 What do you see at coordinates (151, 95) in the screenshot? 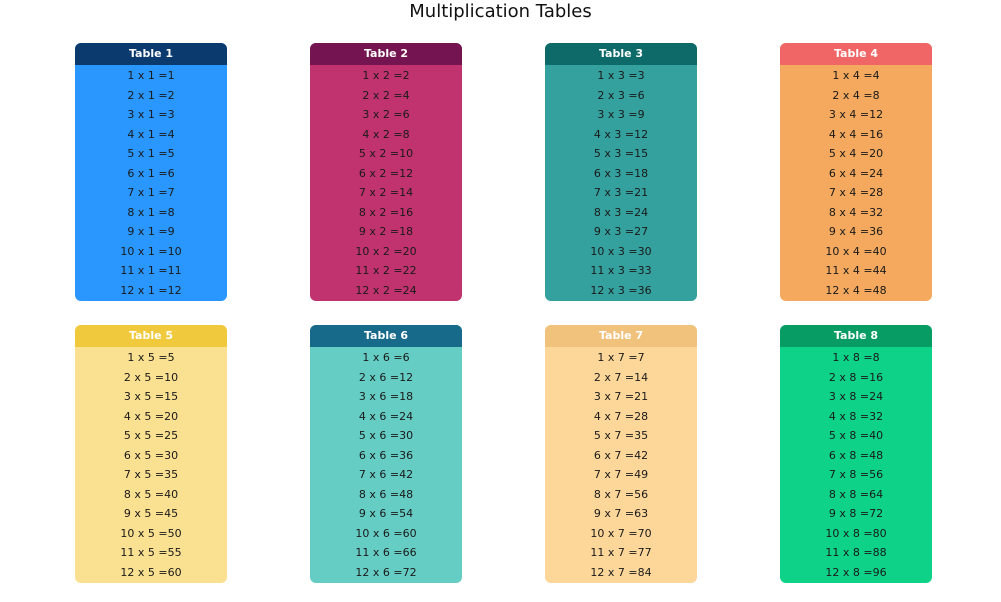
I see `table-row: 2 x 1 =2` at bounding box center [151, 95].